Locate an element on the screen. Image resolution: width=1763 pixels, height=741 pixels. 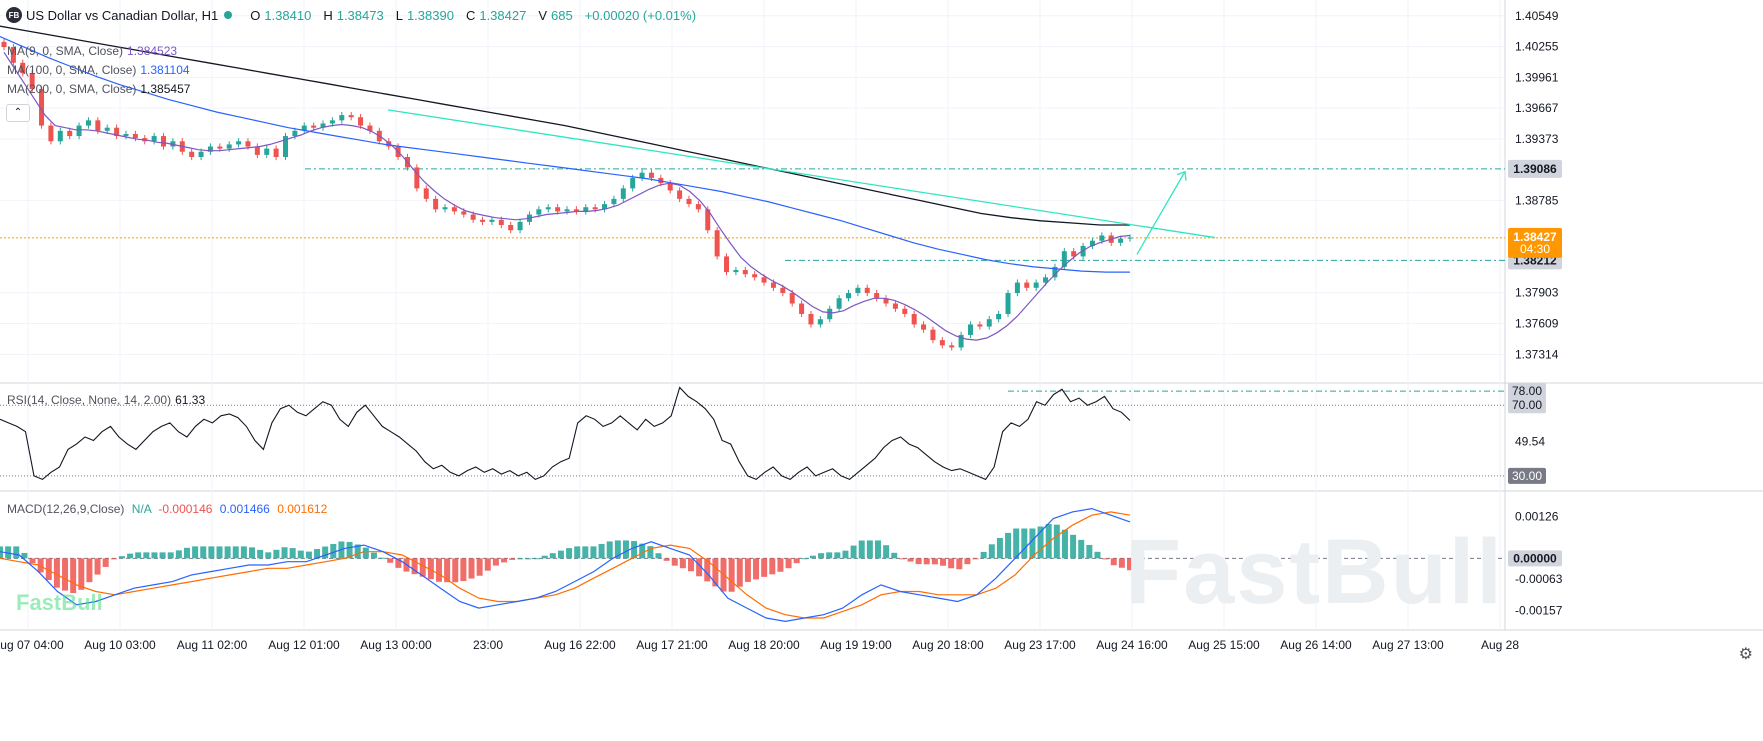
open-value: 1.38410 is located at coordinates (288, 15).